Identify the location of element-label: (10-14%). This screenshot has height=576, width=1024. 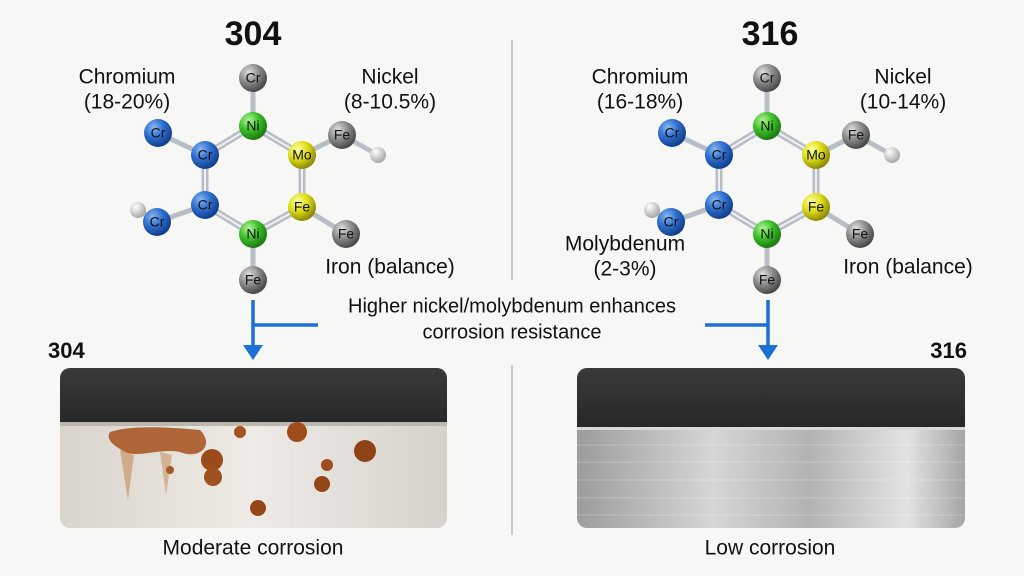
(903, 102).